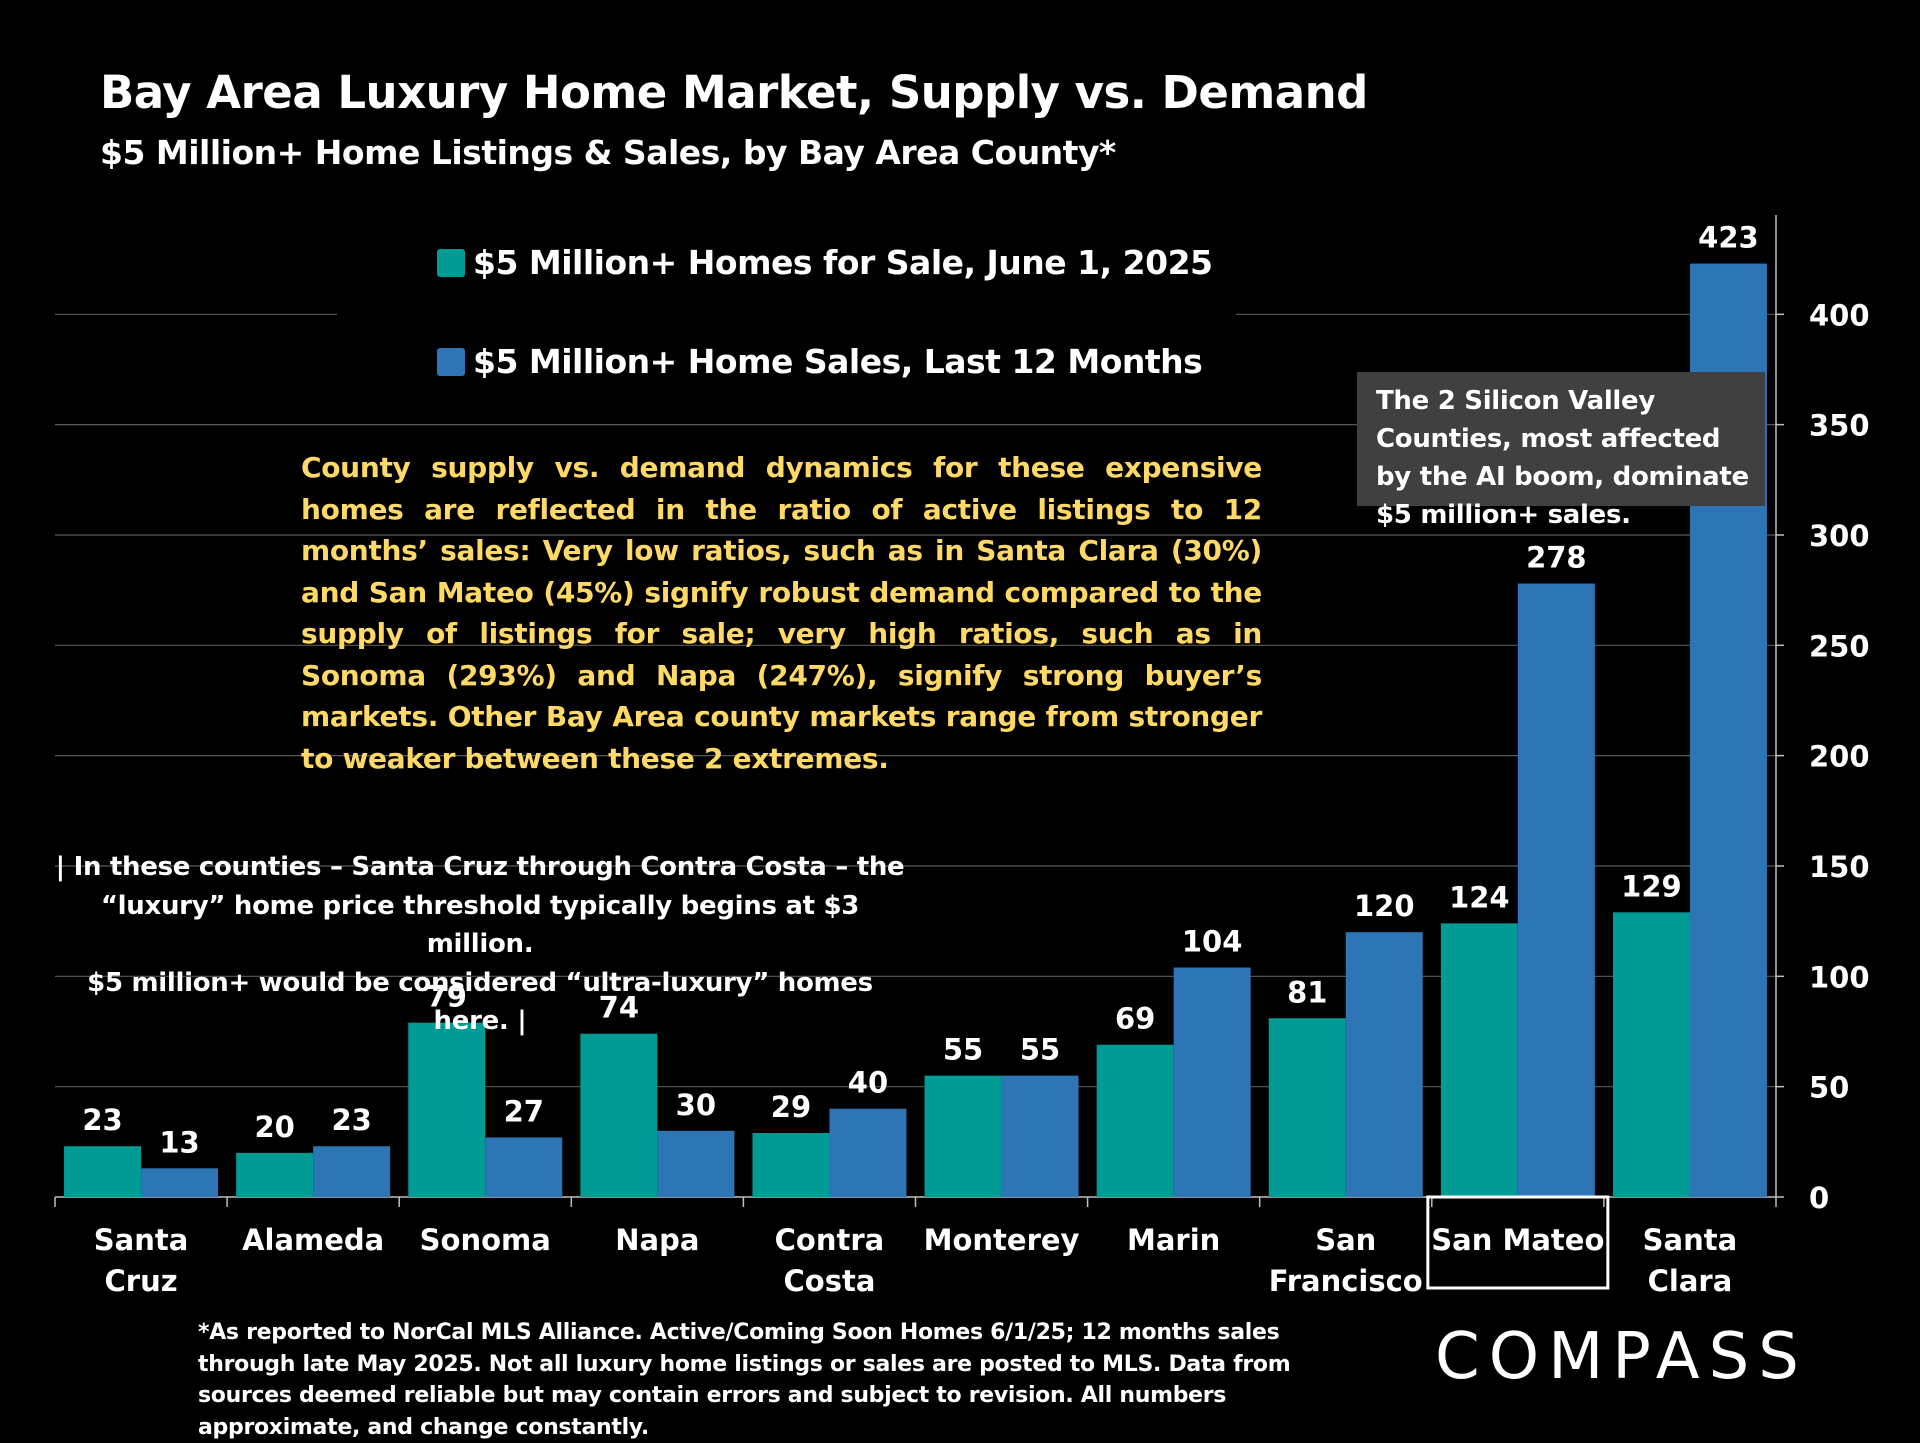  What do you see at coordinates (829, 1281) in the screenshot?
I see `category-label: Costa` at bounding box center [829, 1281].